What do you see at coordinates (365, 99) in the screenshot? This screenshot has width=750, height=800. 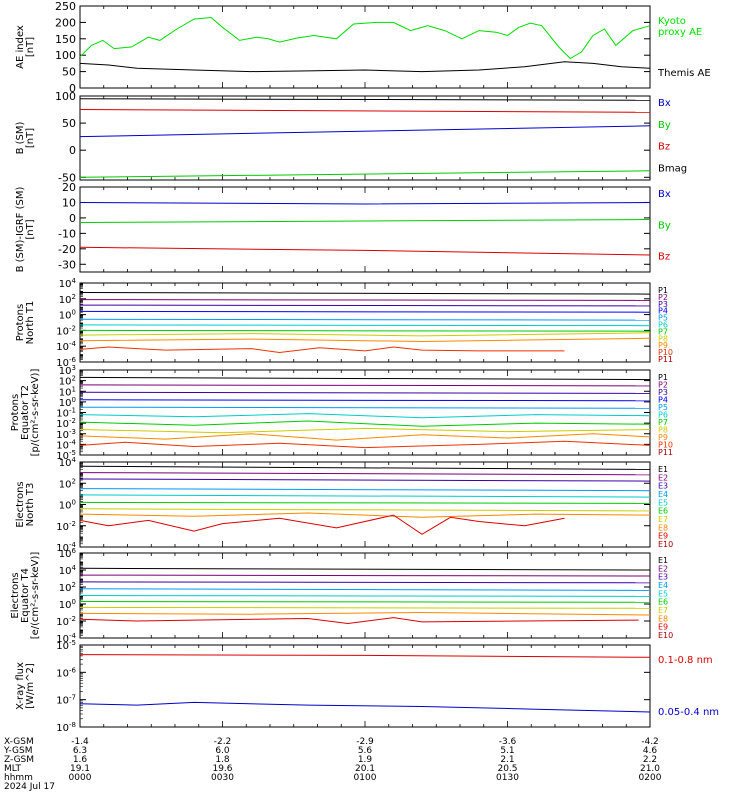 I see `series-line-bmag` at bounding box center [365, 99].